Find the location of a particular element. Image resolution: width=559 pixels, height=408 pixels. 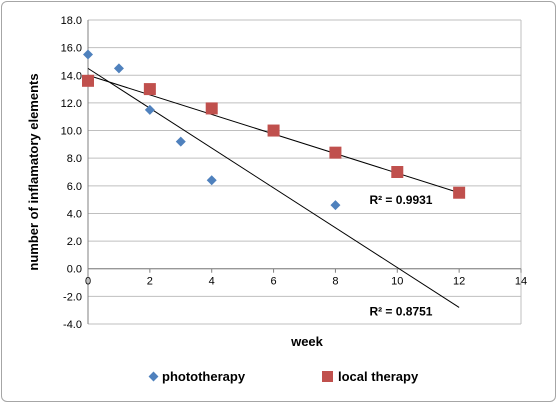

legend-marker-local-therapy is located at coordinates (327, 376).